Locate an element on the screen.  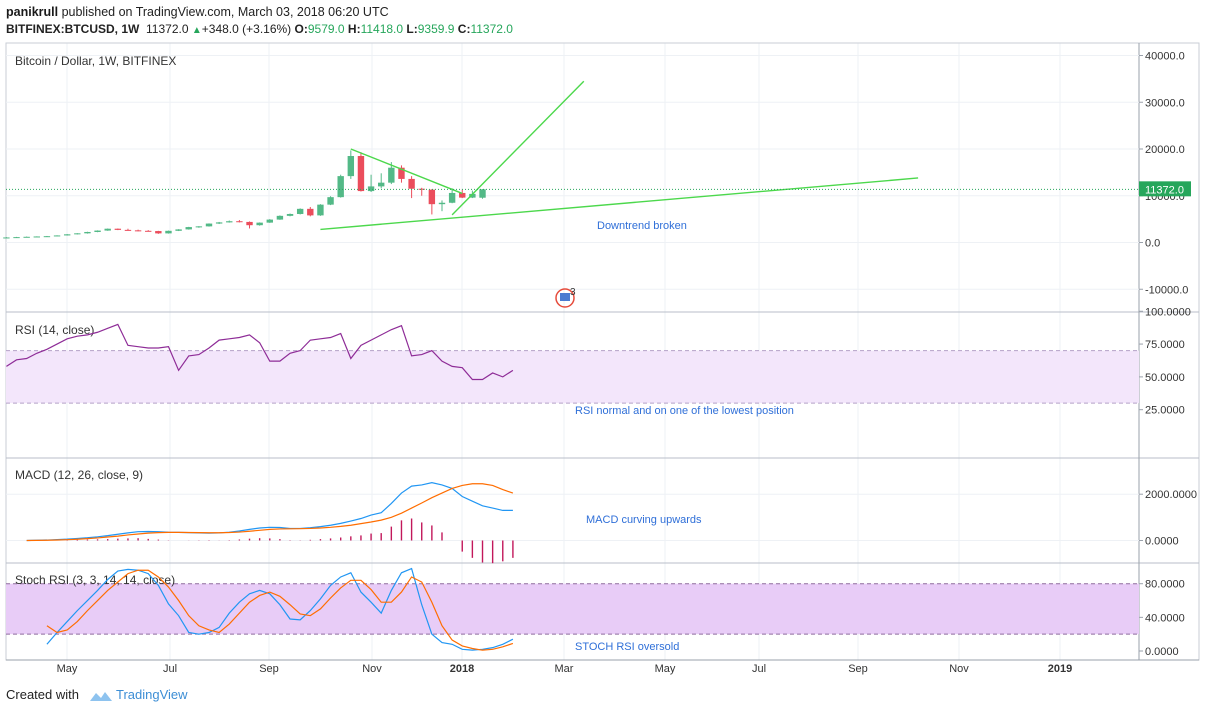
annotation-downtrend: Downtrend broken is located at coordinates (642, 226).